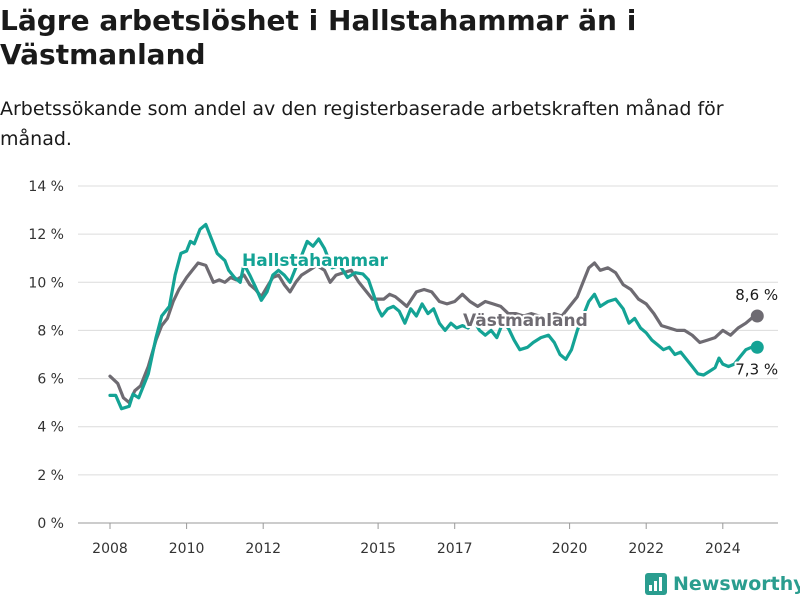  What do you see at coordinates (50, 524) in the screenshot?
I see `y-tick-label: 0 %` at bounding box center [50, 524].